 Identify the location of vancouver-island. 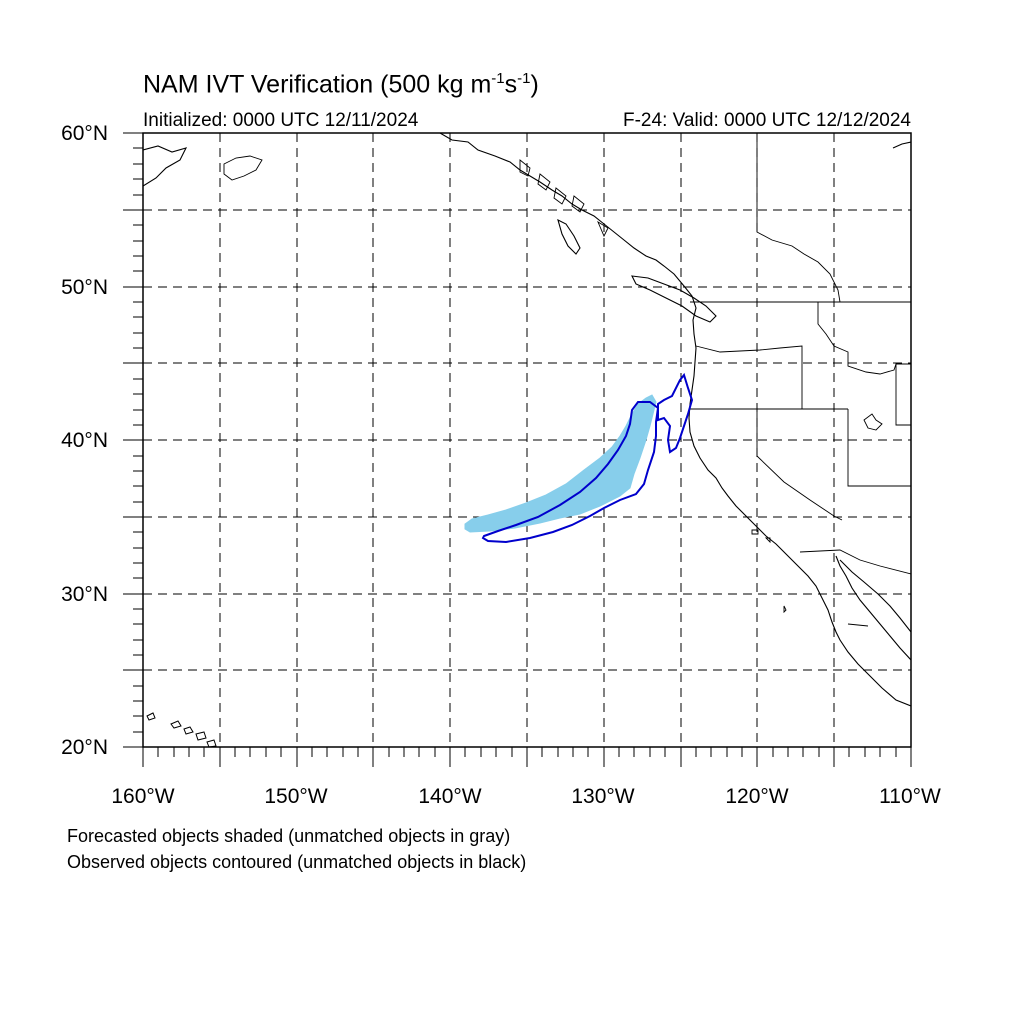
(674, 299).